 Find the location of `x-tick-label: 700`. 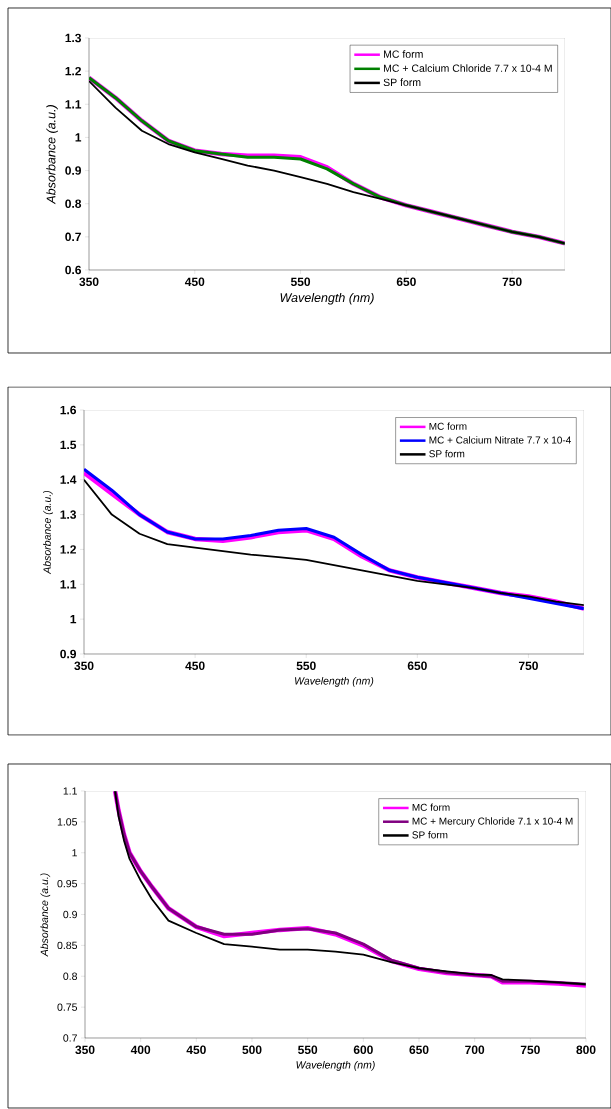

x-tick-label: 700 is located at coordinates (475, 1050).